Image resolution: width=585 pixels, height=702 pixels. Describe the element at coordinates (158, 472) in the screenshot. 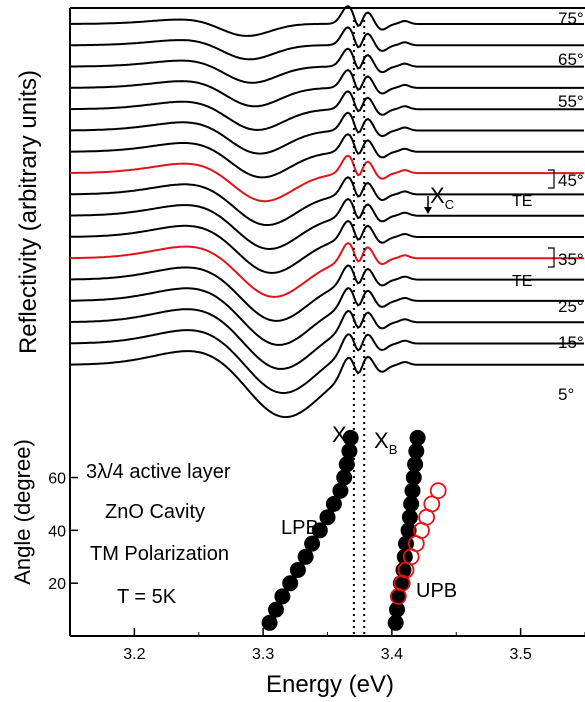

I see `legend-active-layer: 3λ/4 active layer` at that location.